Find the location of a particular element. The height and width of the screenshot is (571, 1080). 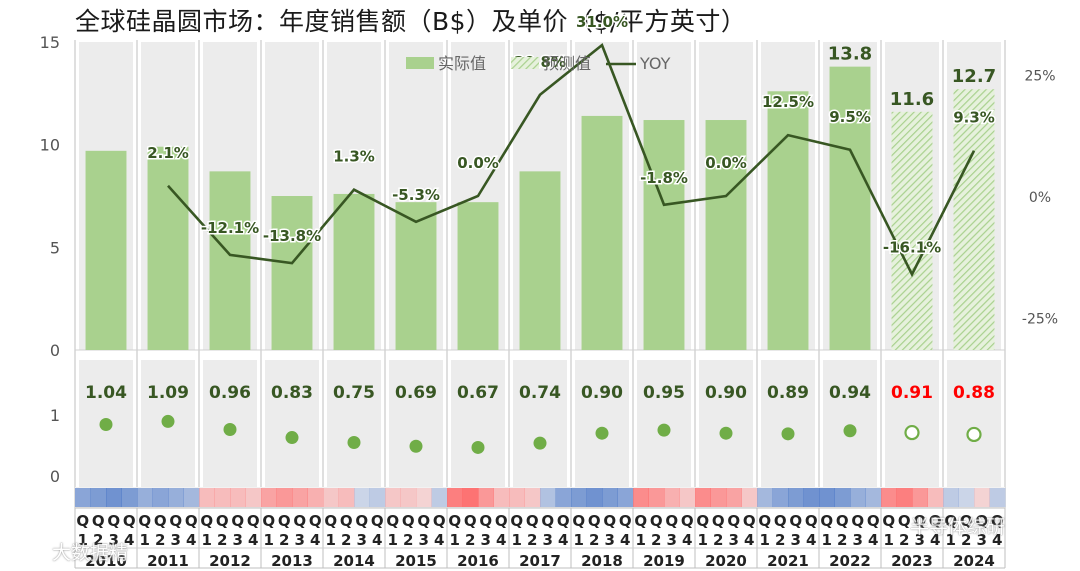

price-label-2021: 0.89 is located at coordinates (788, 393).